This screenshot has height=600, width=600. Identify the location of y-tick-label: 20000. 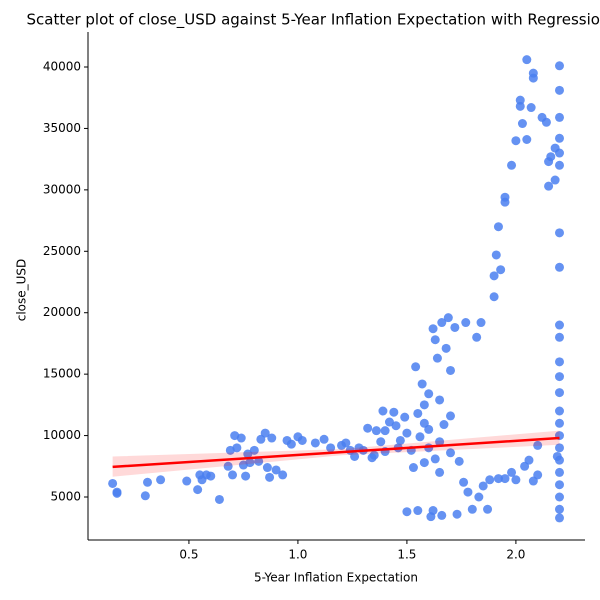
(62, 312).